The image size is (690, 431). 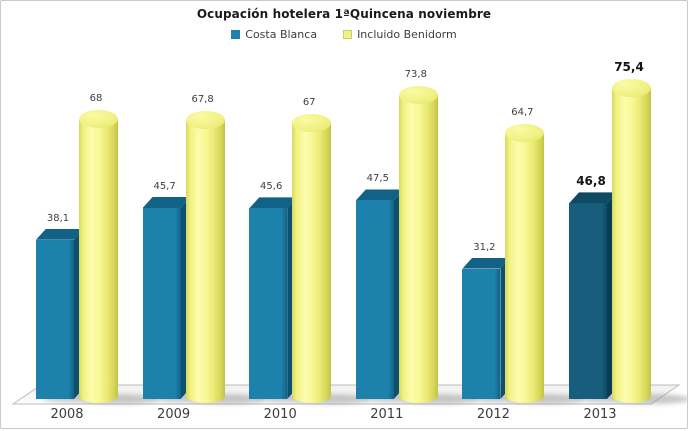 I want to click on value-label-costa-blanca-2009: 45,7, so click(x=164, y=186).